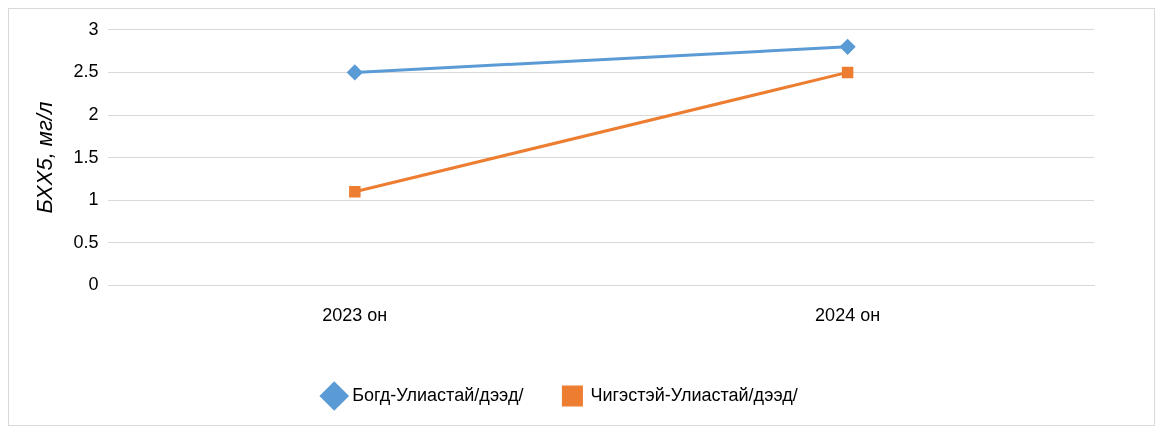  I want to click on legend-label: Чигэстэй-Улиастай/дээд/, so click(694, 394).